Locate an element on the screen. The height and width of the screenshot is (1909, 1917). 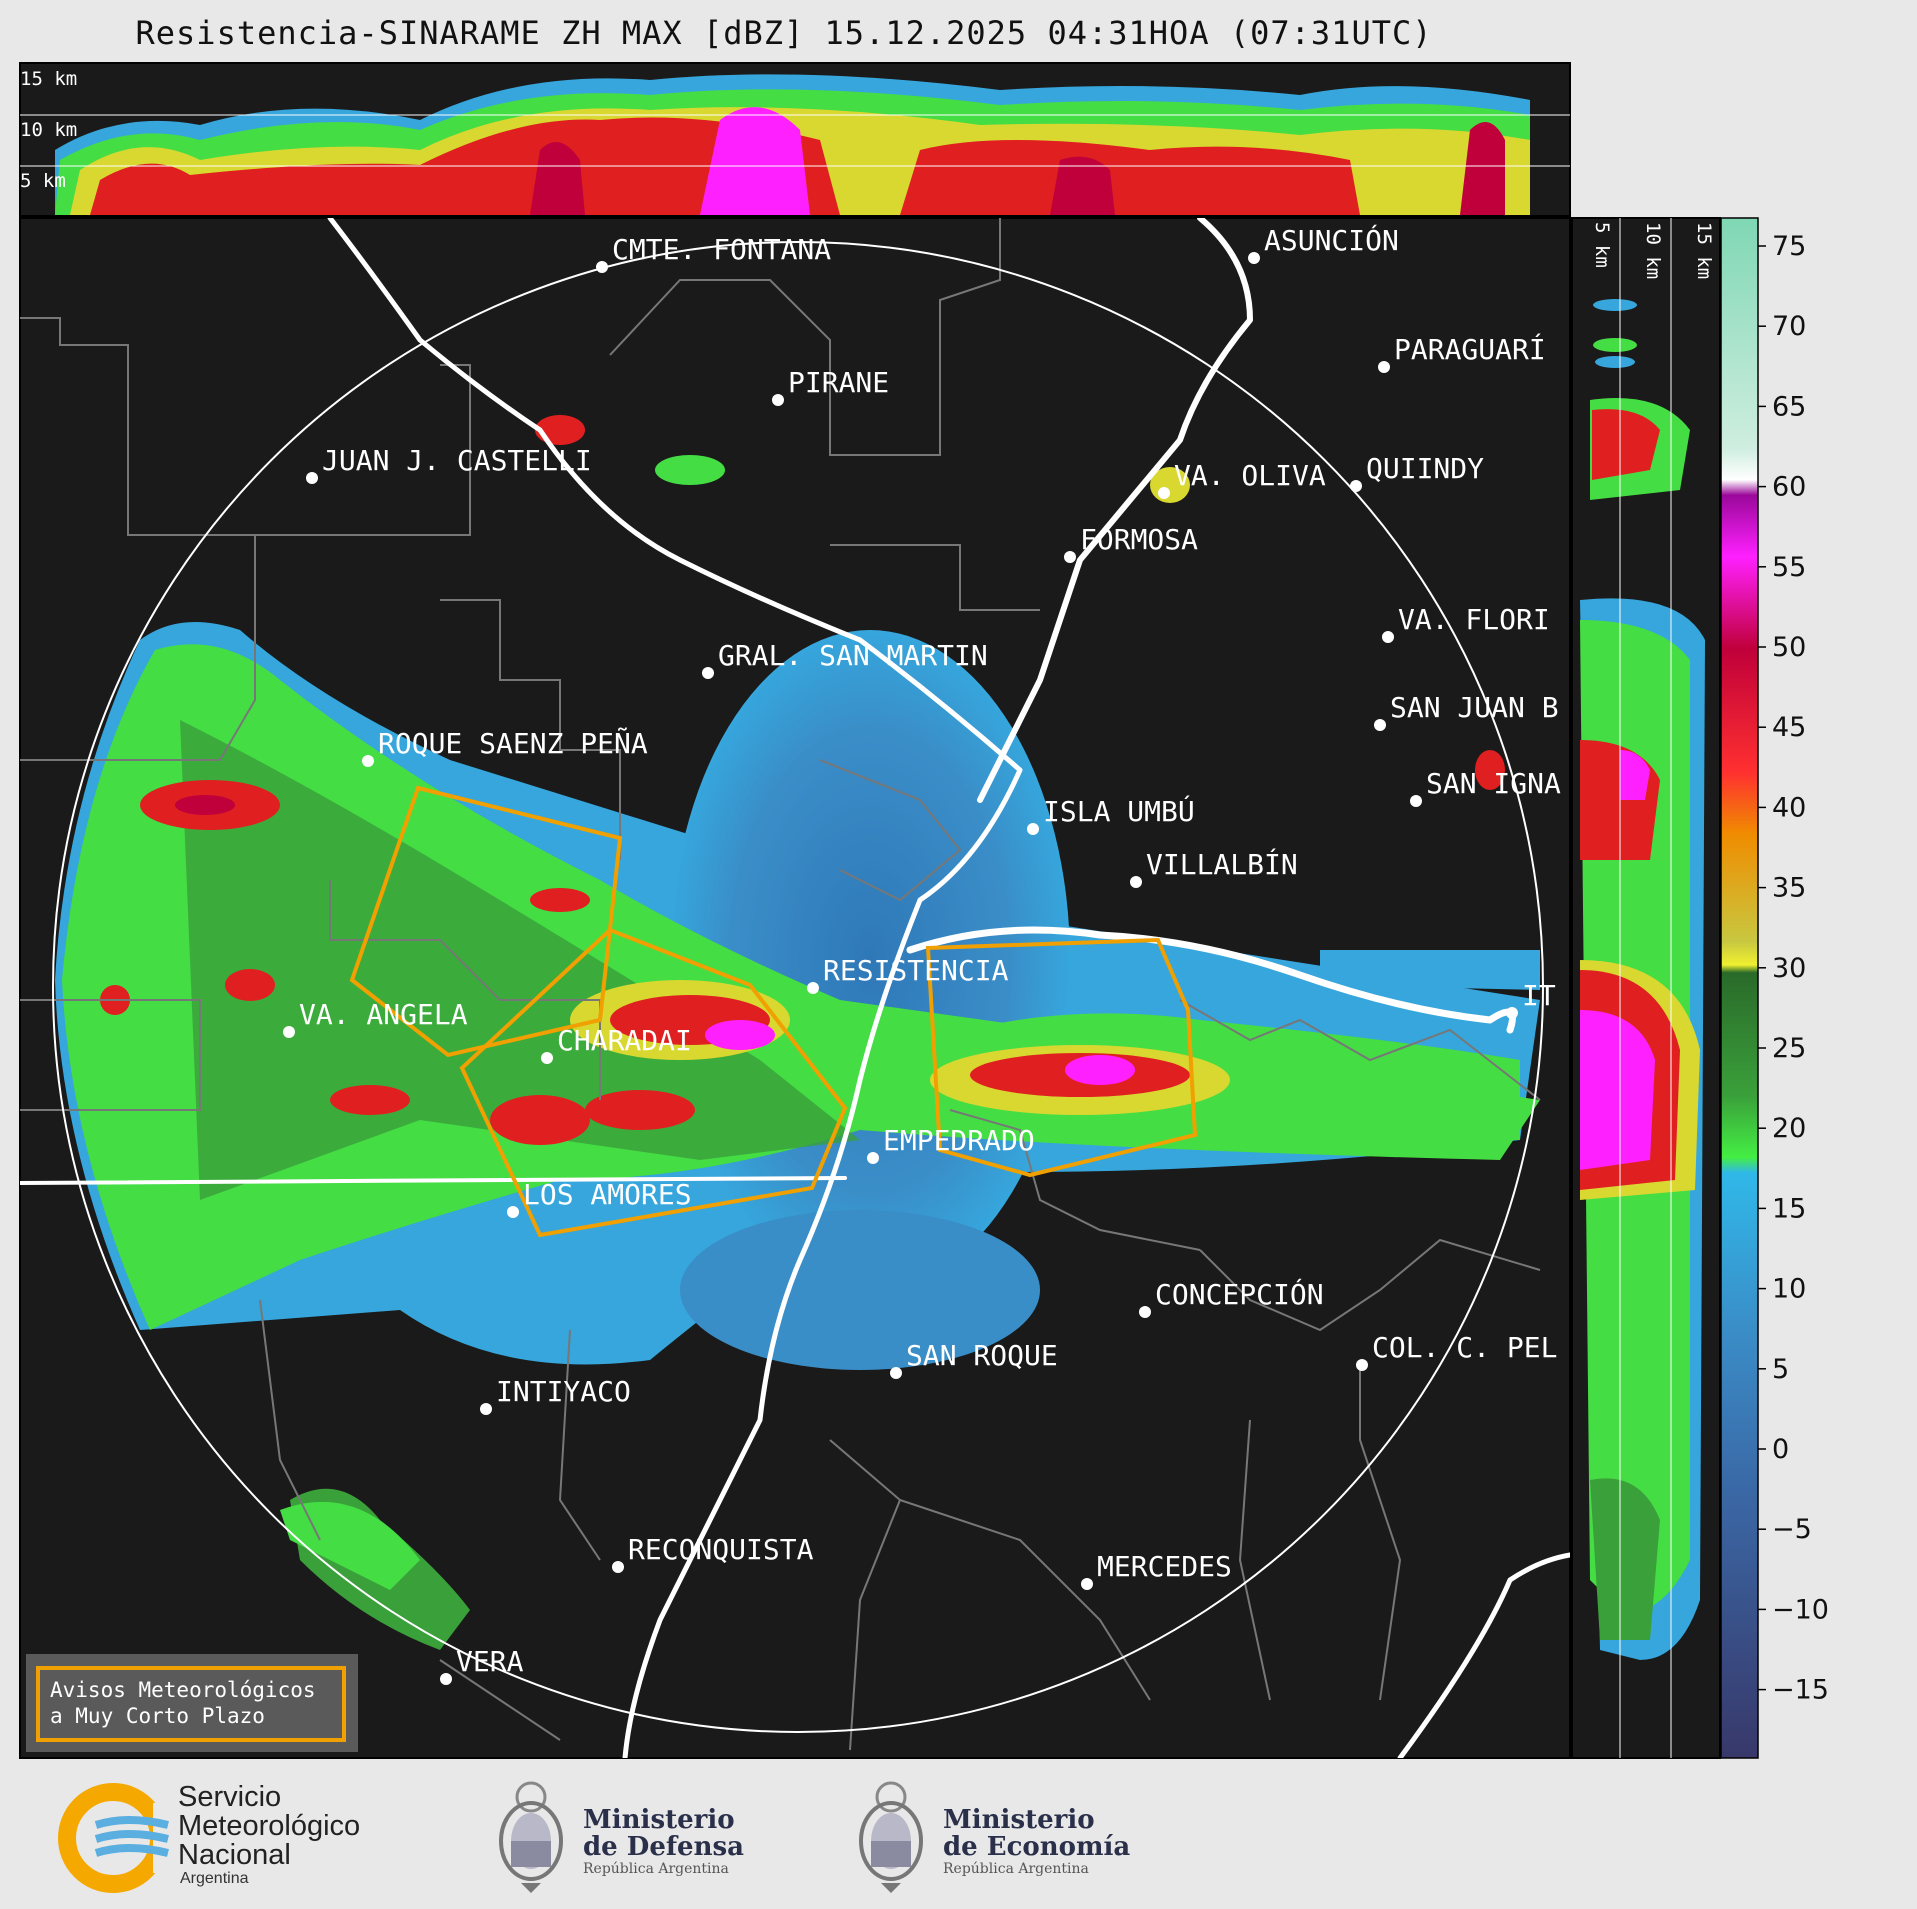
colorbar-tick-label: 50 is located at coordinates (1789, 647).